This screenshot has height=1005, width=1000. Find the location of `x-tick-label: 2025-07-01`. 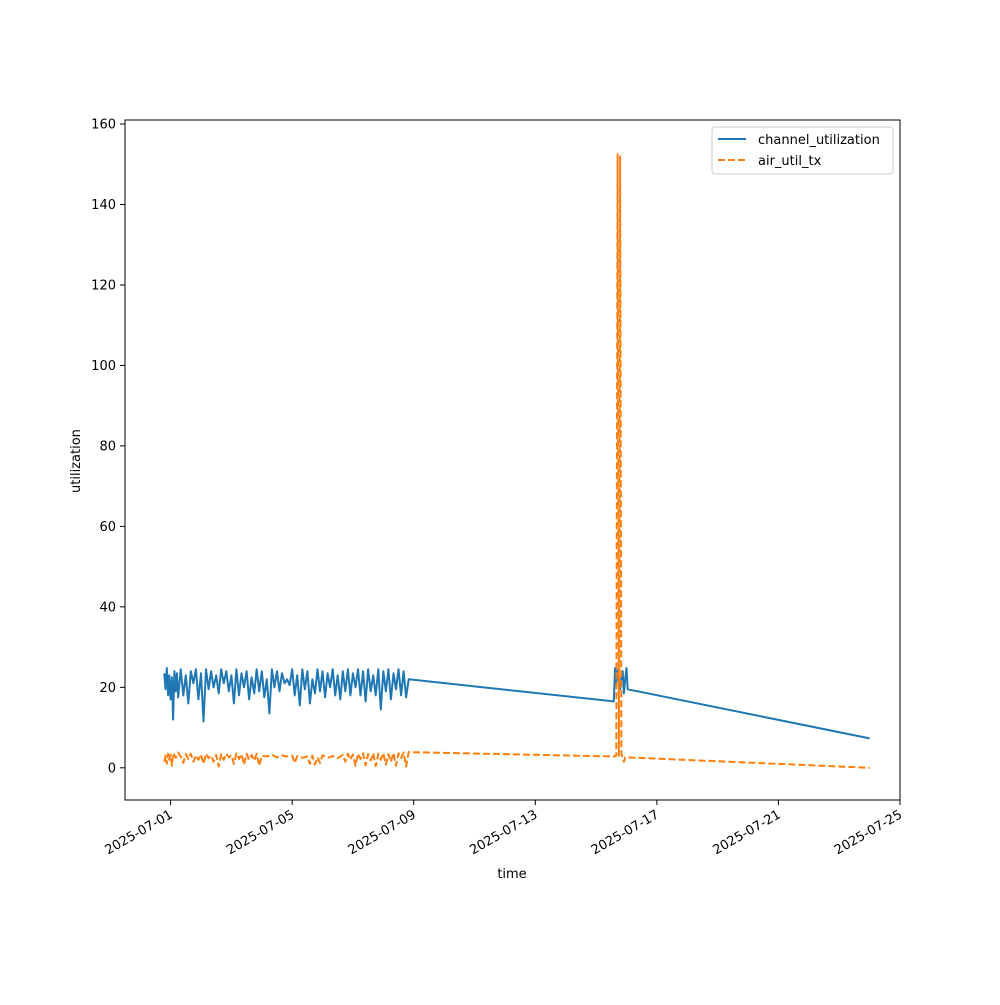

x-tick-label: 2025-07-01 is located at coordinates (139, 832).